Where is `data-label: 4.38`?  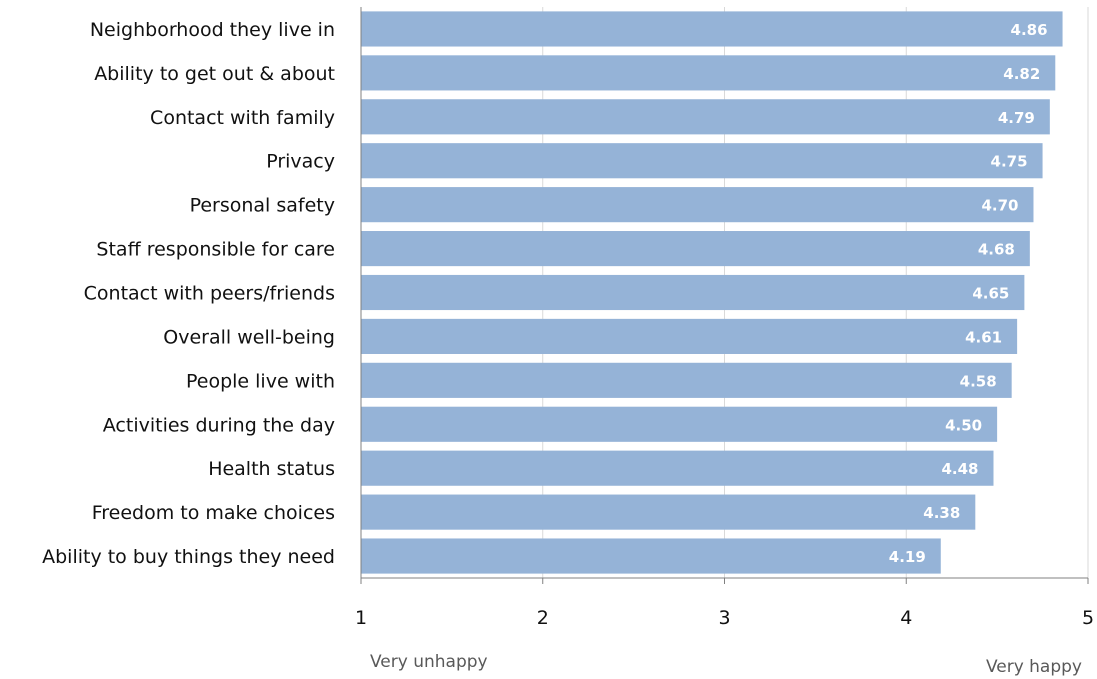
data-label: 4.38 is located at coordinates (941, 513).